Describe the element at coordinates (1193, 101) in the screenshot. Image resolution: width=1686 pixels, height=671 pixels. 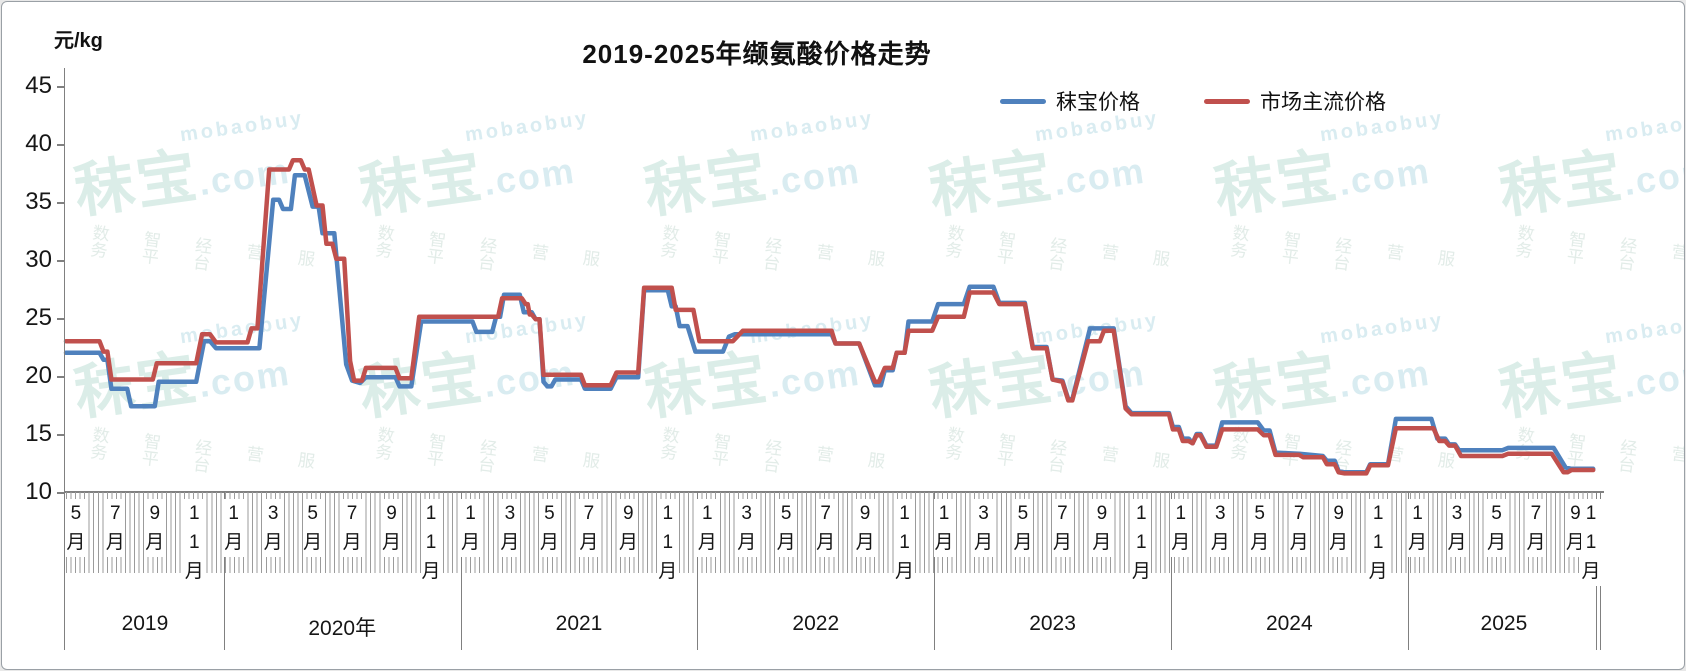
I see `legend: 秣宝价格 市场主流价格` at that location.